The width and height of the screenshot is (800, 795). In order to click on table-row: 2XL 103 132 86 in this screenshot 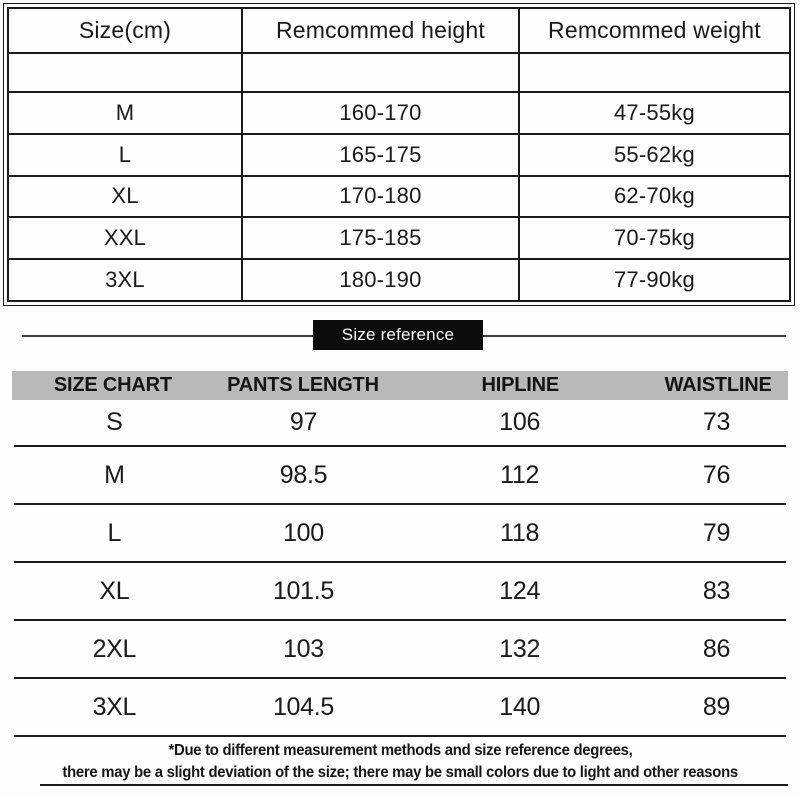, I will do `click(400, 650)`.